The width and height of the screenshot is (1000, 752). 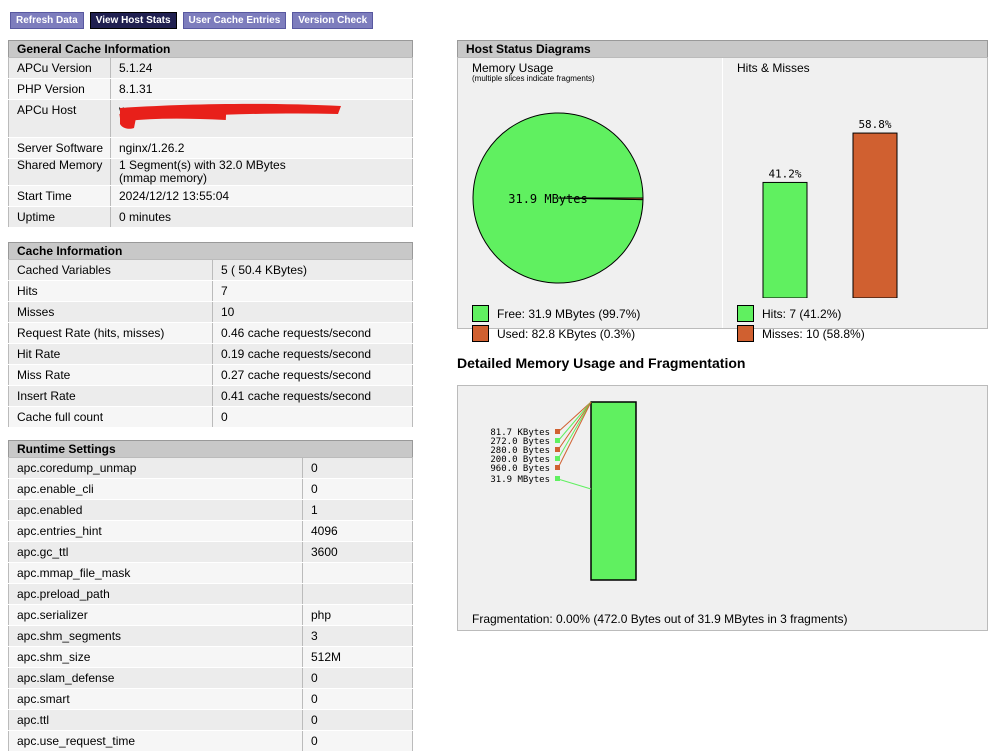 What do you see at coordinates (210, 312) in the screenshot?
I see `table-row: Misses 10` at bounding box center [210, 312].